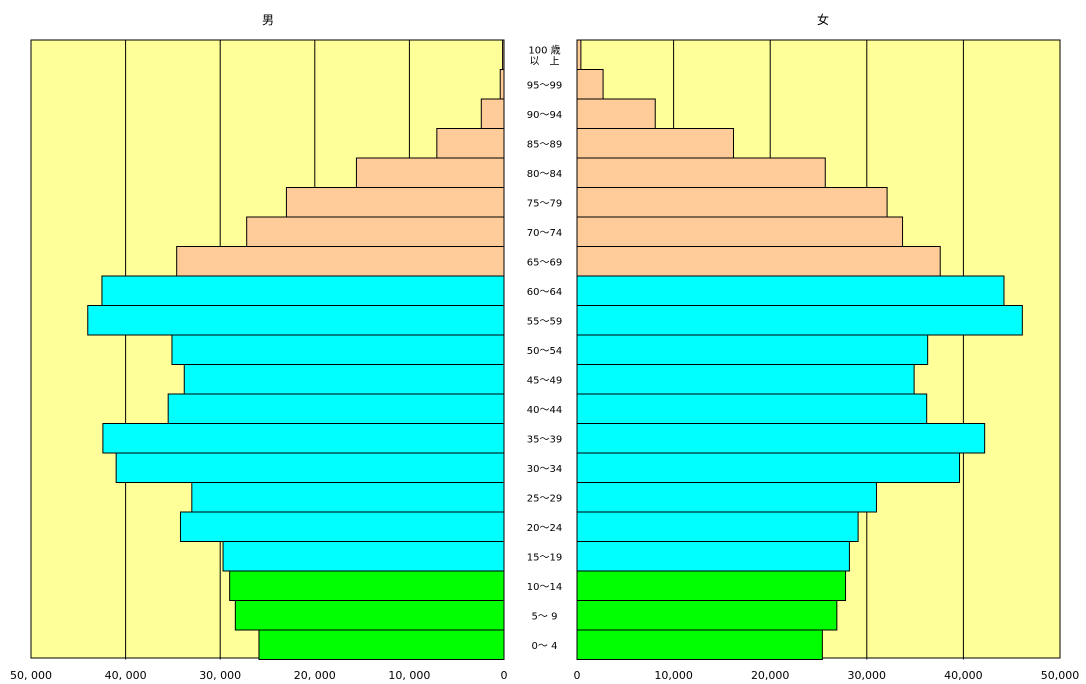 This screenshot has width=1086, height=684. Describe the element at coordinates (544, 50) in the screenshot. I see `age-group-label: 100 歳` at that location.